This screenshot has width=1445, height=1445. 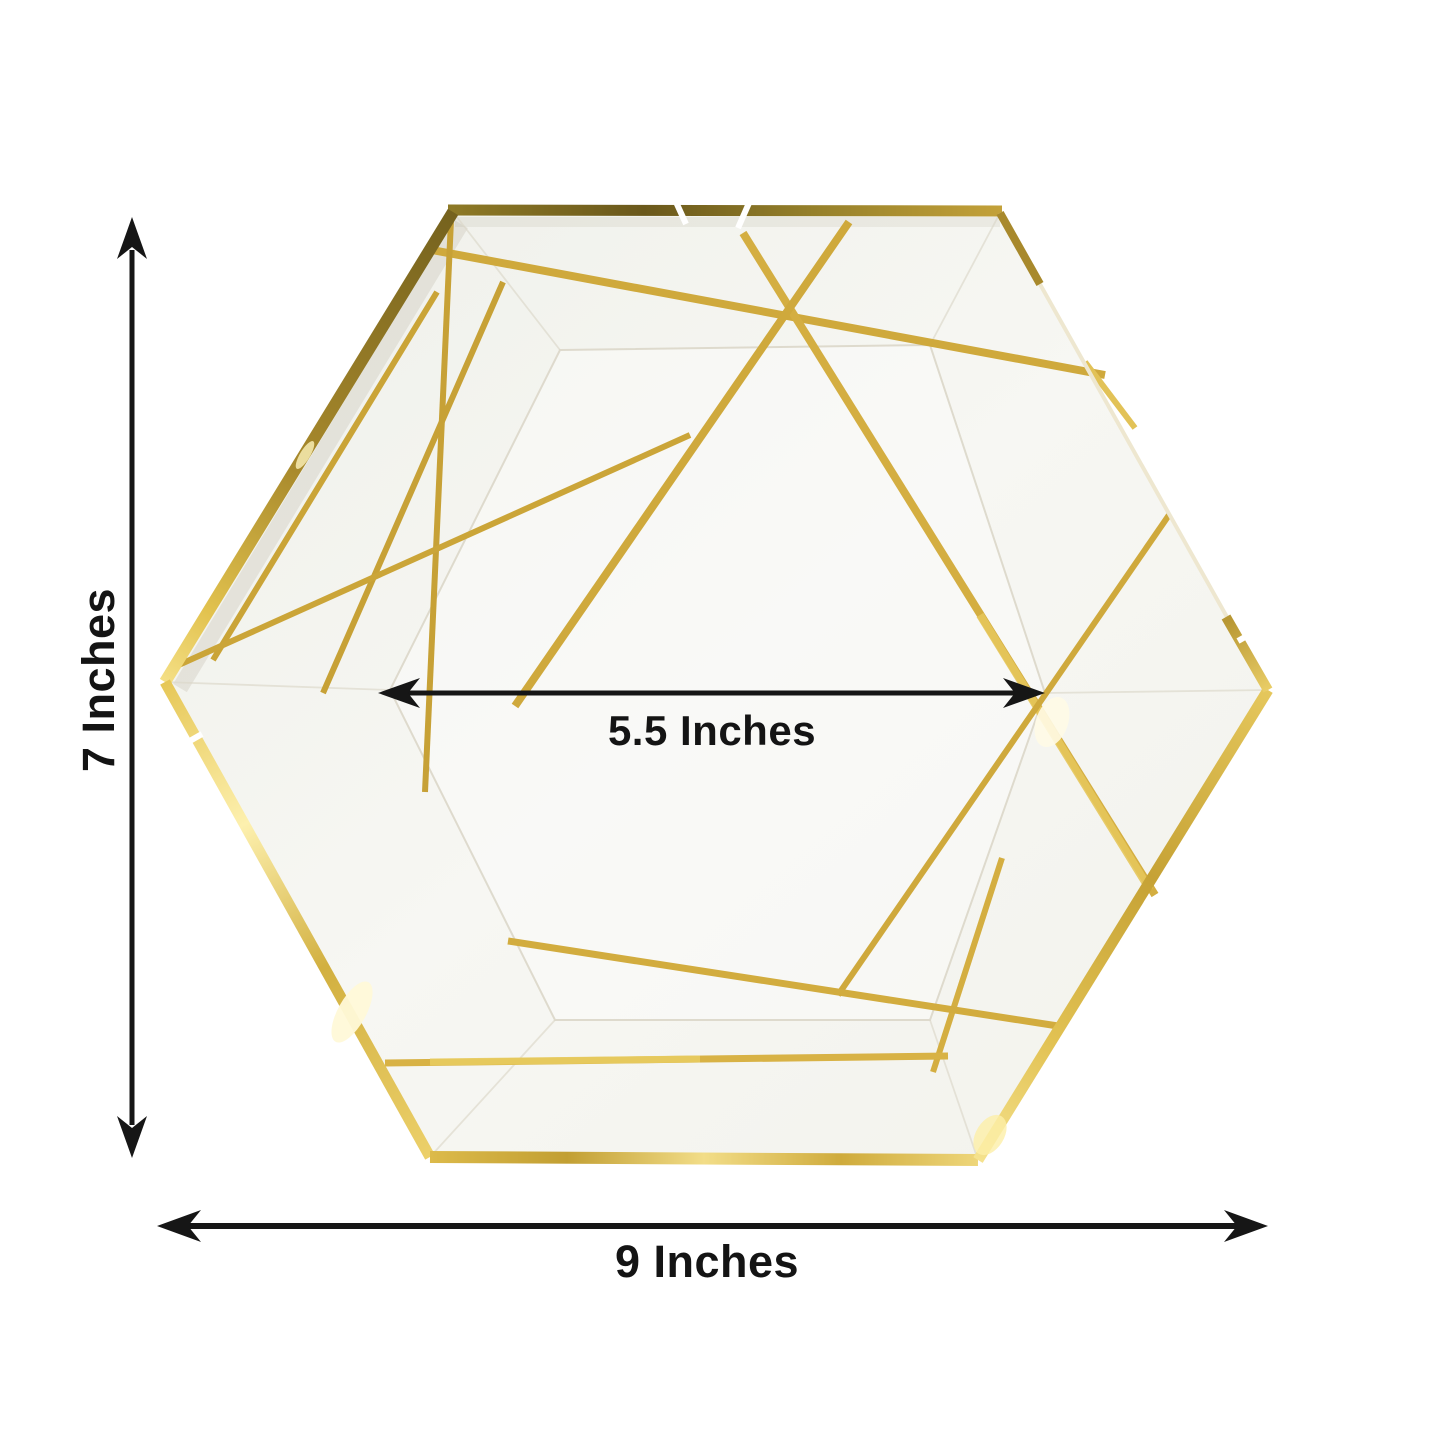 What do you see at coordinates (711, 693) in the screenshot?
I see `inner-width-dimension-arrow` at bounding box center [711, 693].